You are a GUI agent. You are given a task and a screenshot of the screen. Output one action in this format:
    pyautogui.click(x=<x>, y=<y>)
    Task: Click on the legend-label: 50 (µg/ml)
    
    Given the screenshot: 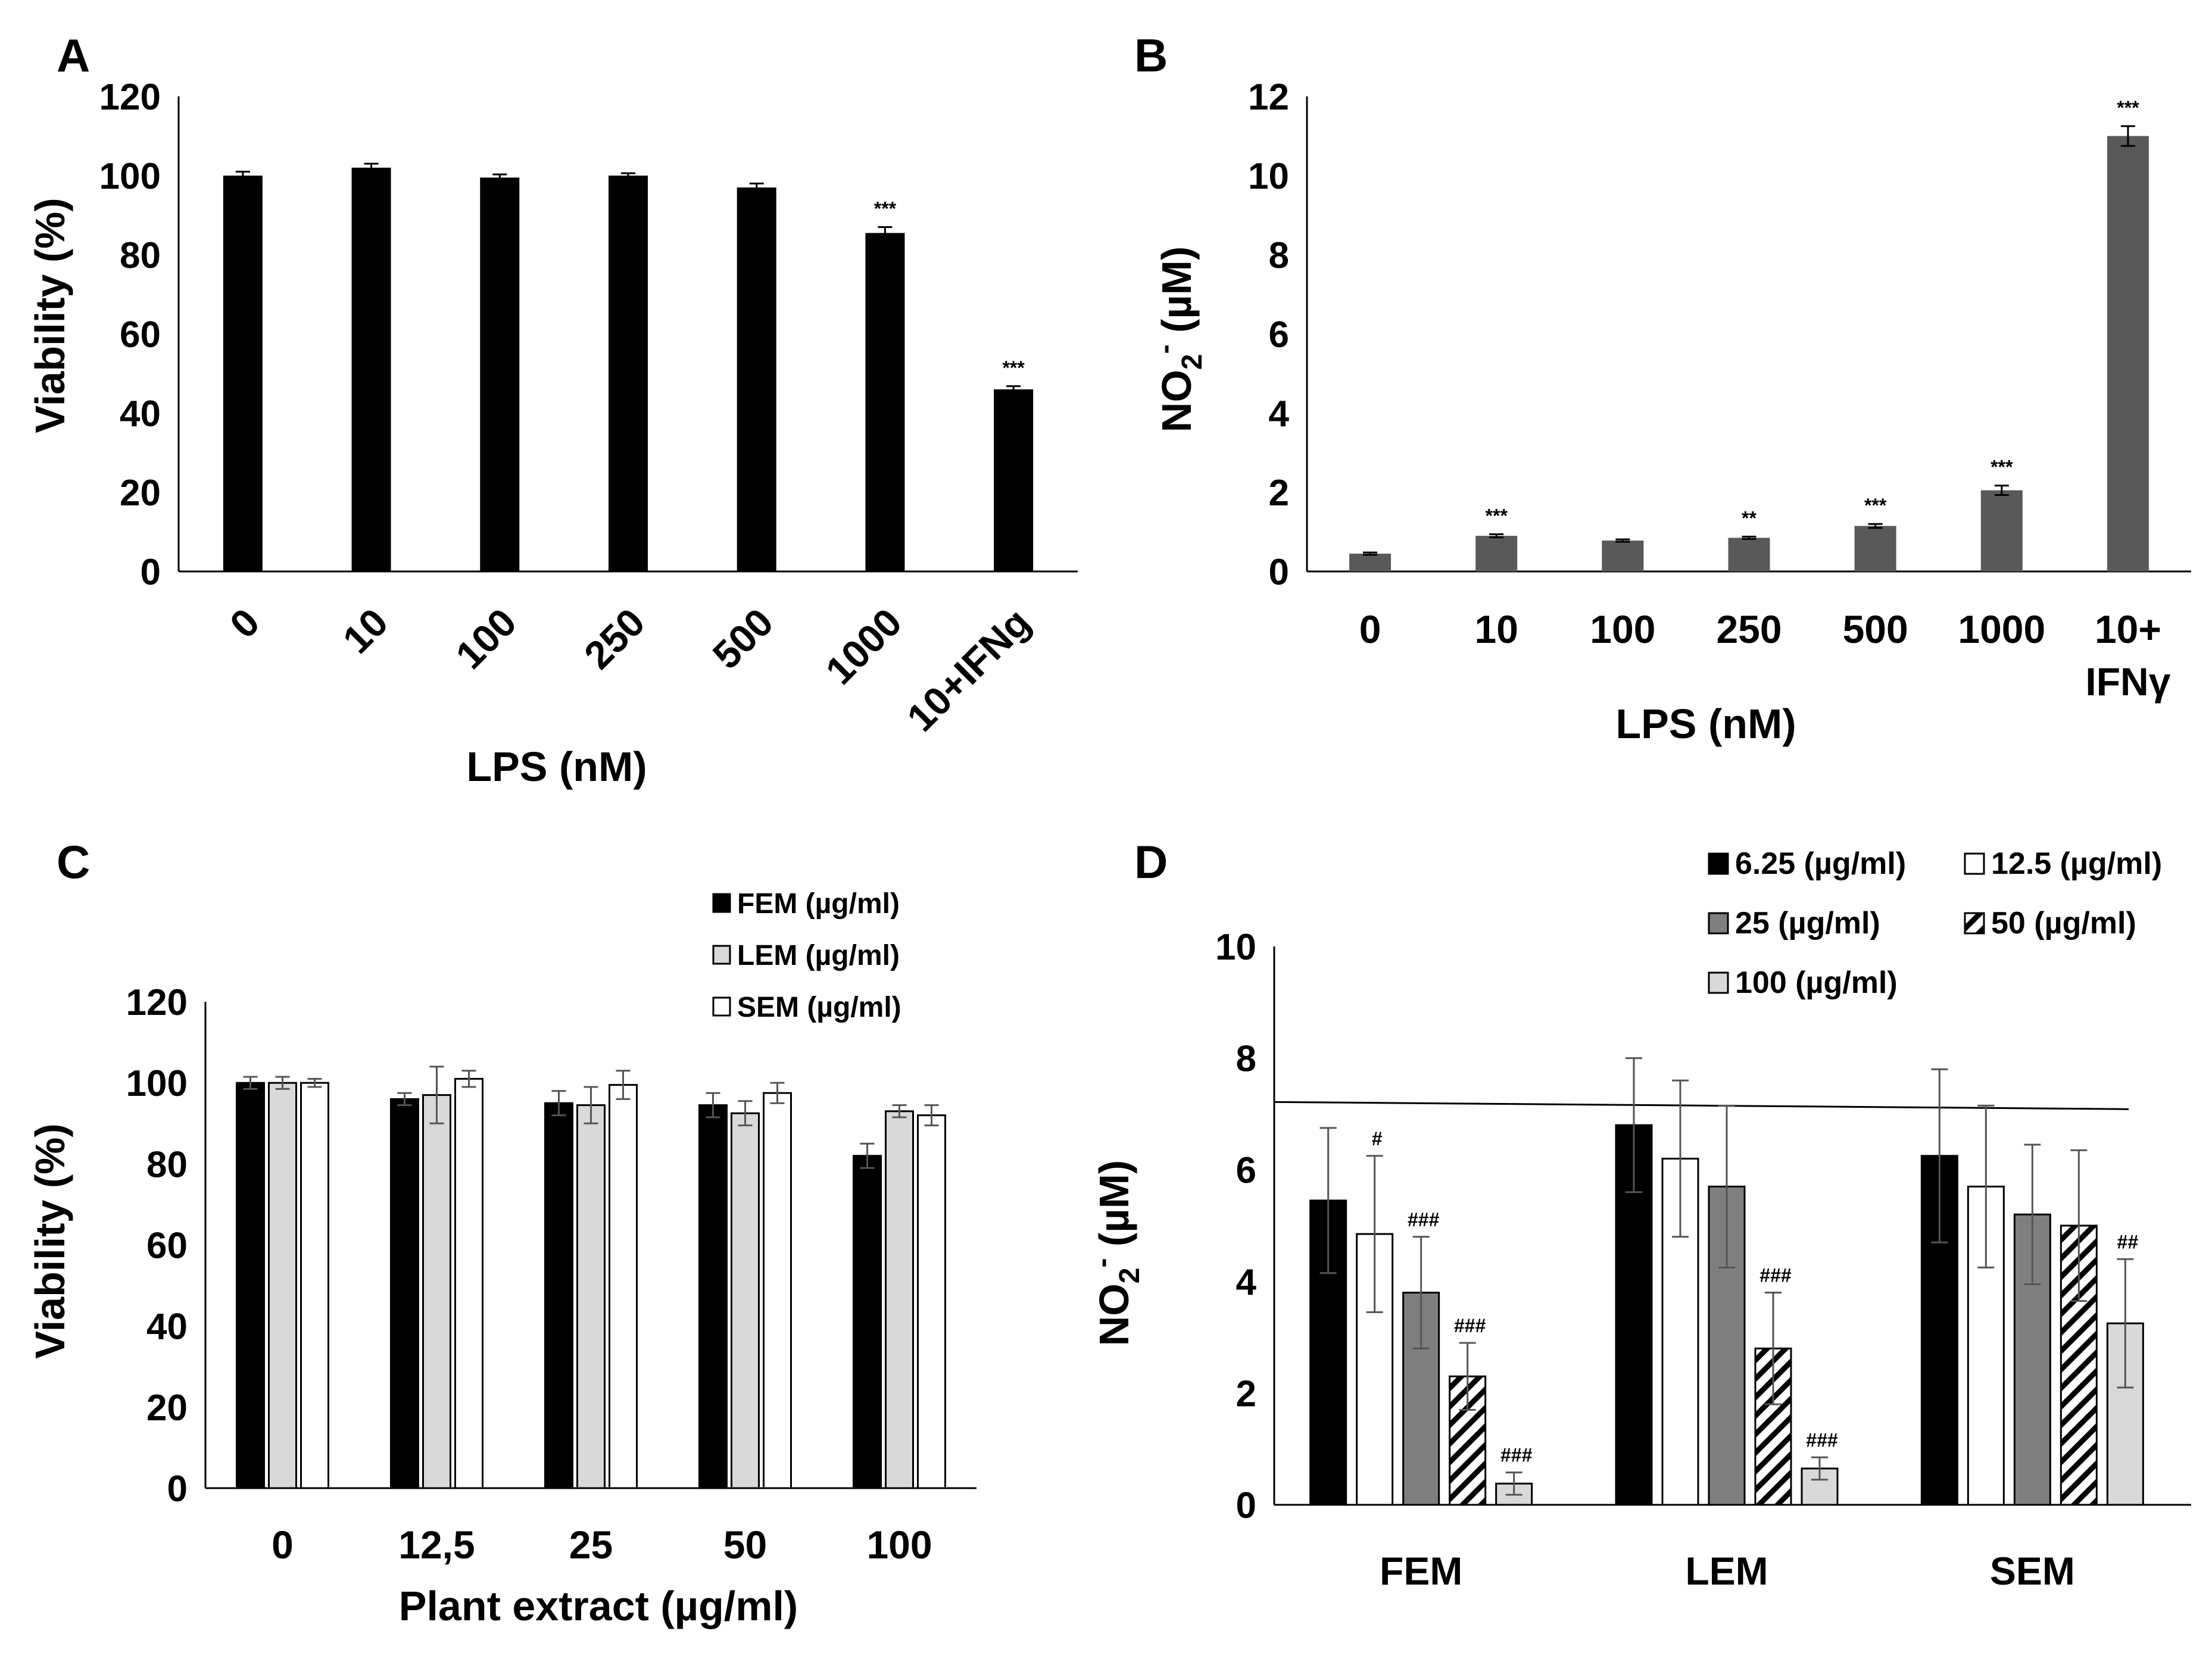 What is the action you would take?
    pyautogui.click(x=2063, y=923)
    